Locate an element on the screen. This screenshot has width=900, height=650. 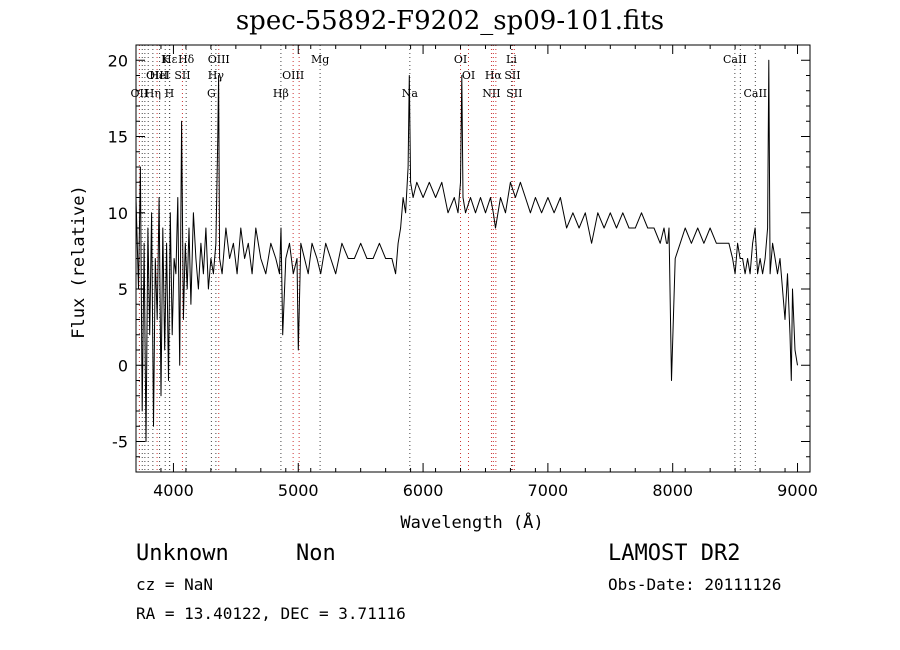
x-tick-label: 8000 is located at coordinates (672, 490).